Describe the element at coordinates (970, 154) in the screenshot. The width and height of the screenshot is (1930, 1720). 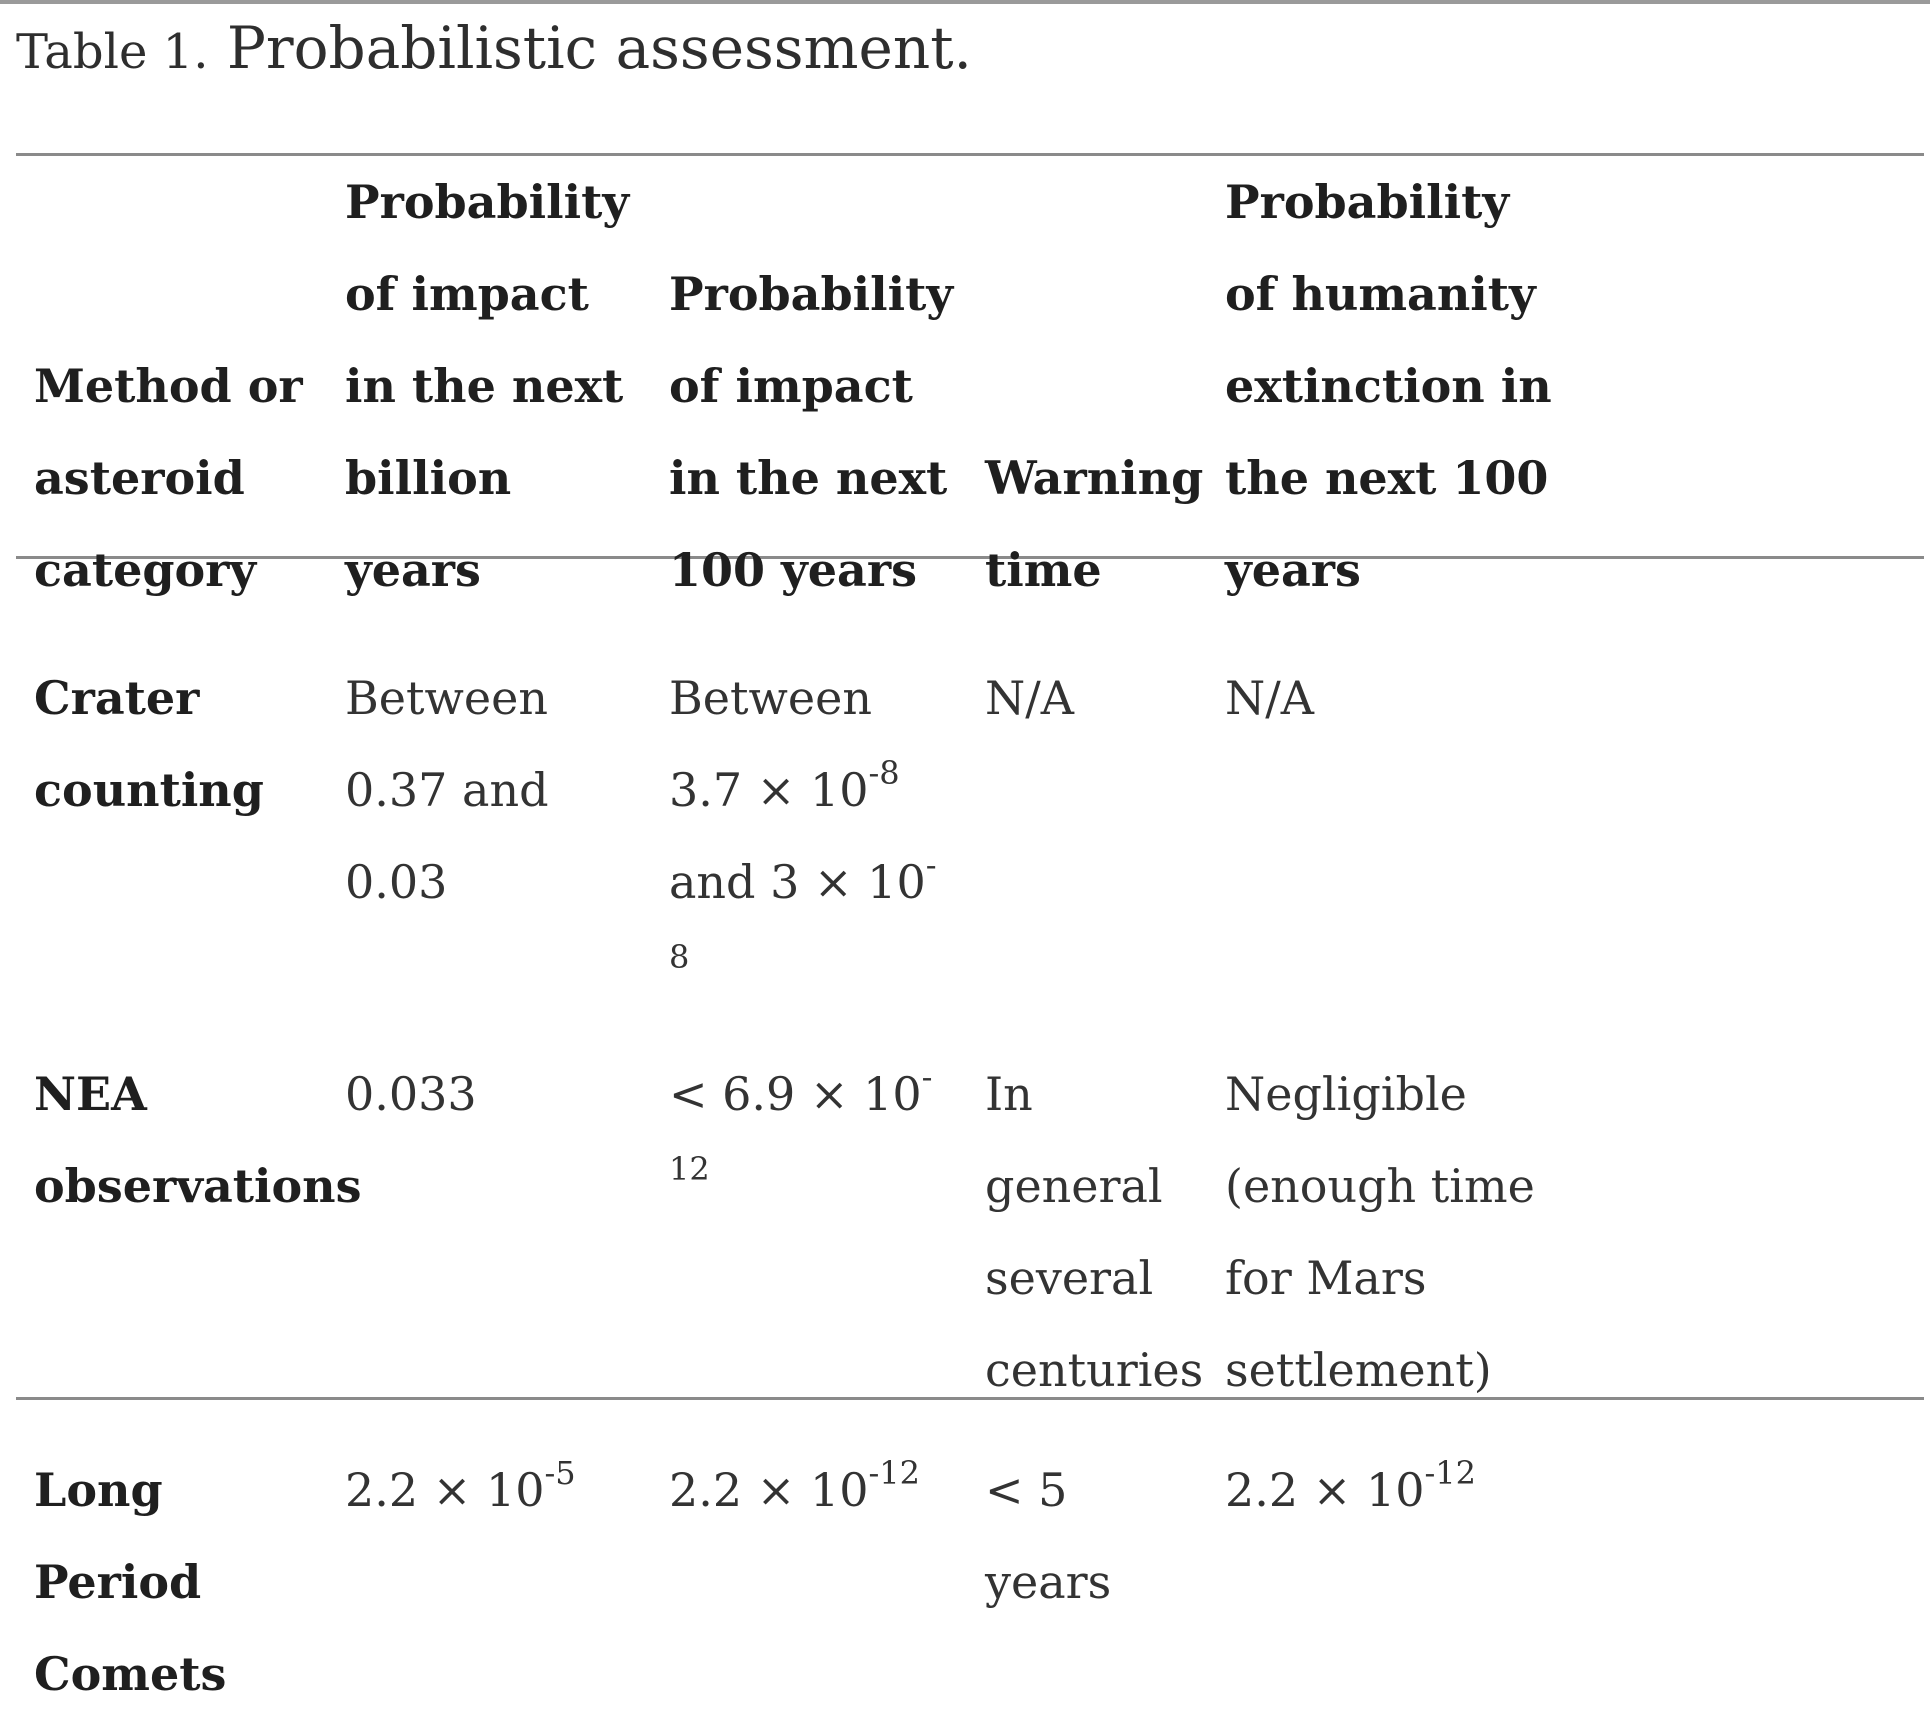
I see `table-top-rule` at that location.